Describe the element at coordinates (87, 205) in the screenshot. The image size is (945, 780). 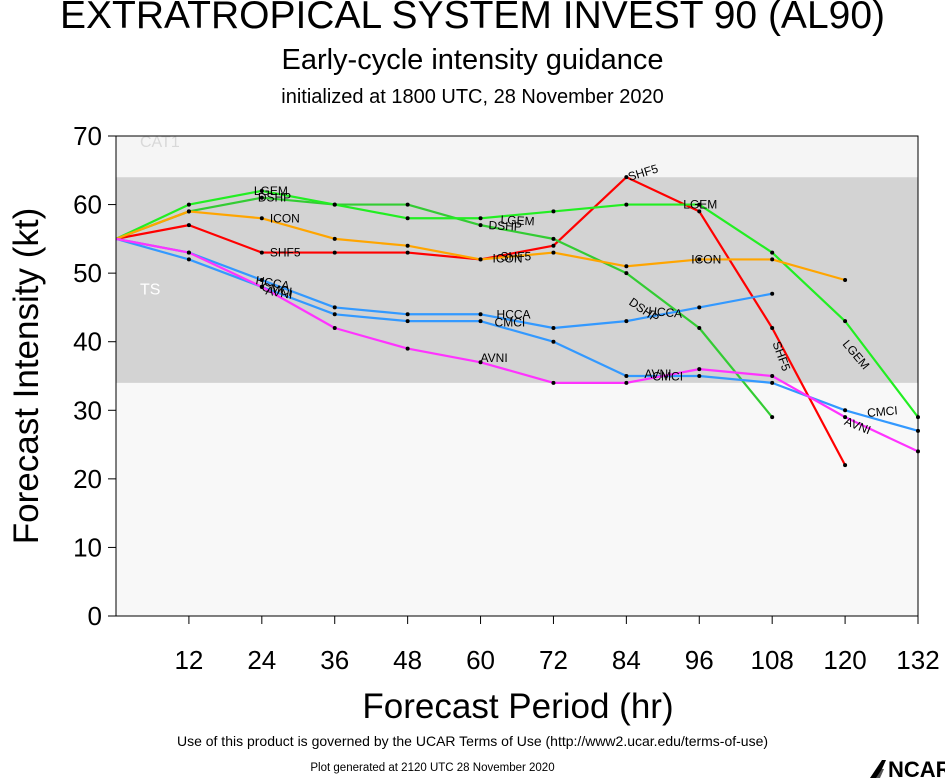
I see `y-tick-label: 60` at that location.